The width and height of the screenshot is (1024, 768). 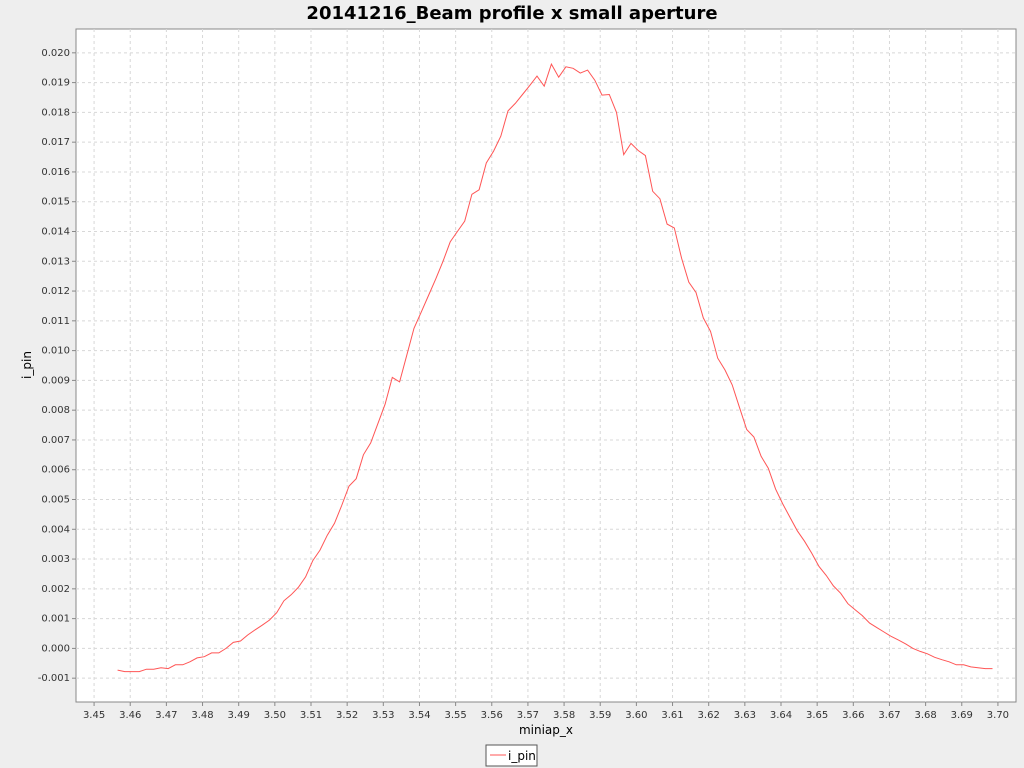 What do you see at coordinates (55, 261) in the screenshot?
I see `y-tick-label: 0.013` at bounding box center [55, 261].